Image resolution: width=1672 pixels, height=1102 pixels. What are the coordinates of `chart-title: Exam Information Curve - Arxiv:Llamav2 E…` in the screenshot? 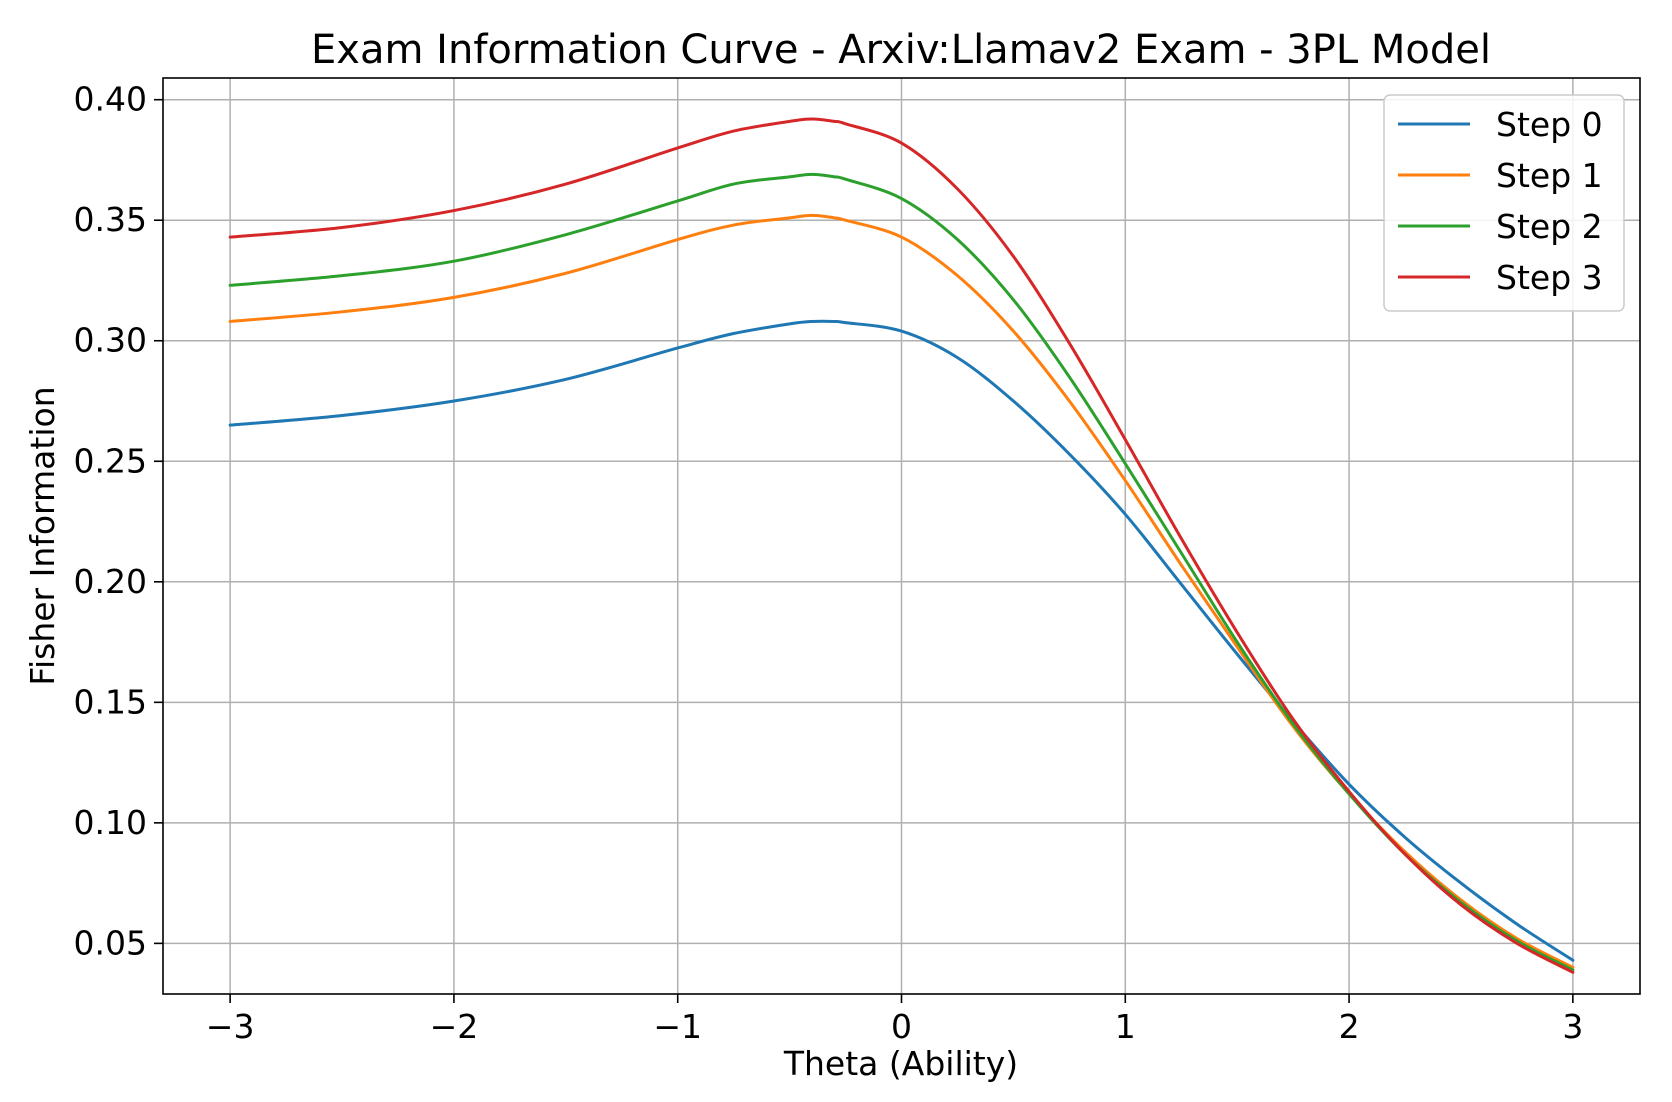 It's located at (901, 50).